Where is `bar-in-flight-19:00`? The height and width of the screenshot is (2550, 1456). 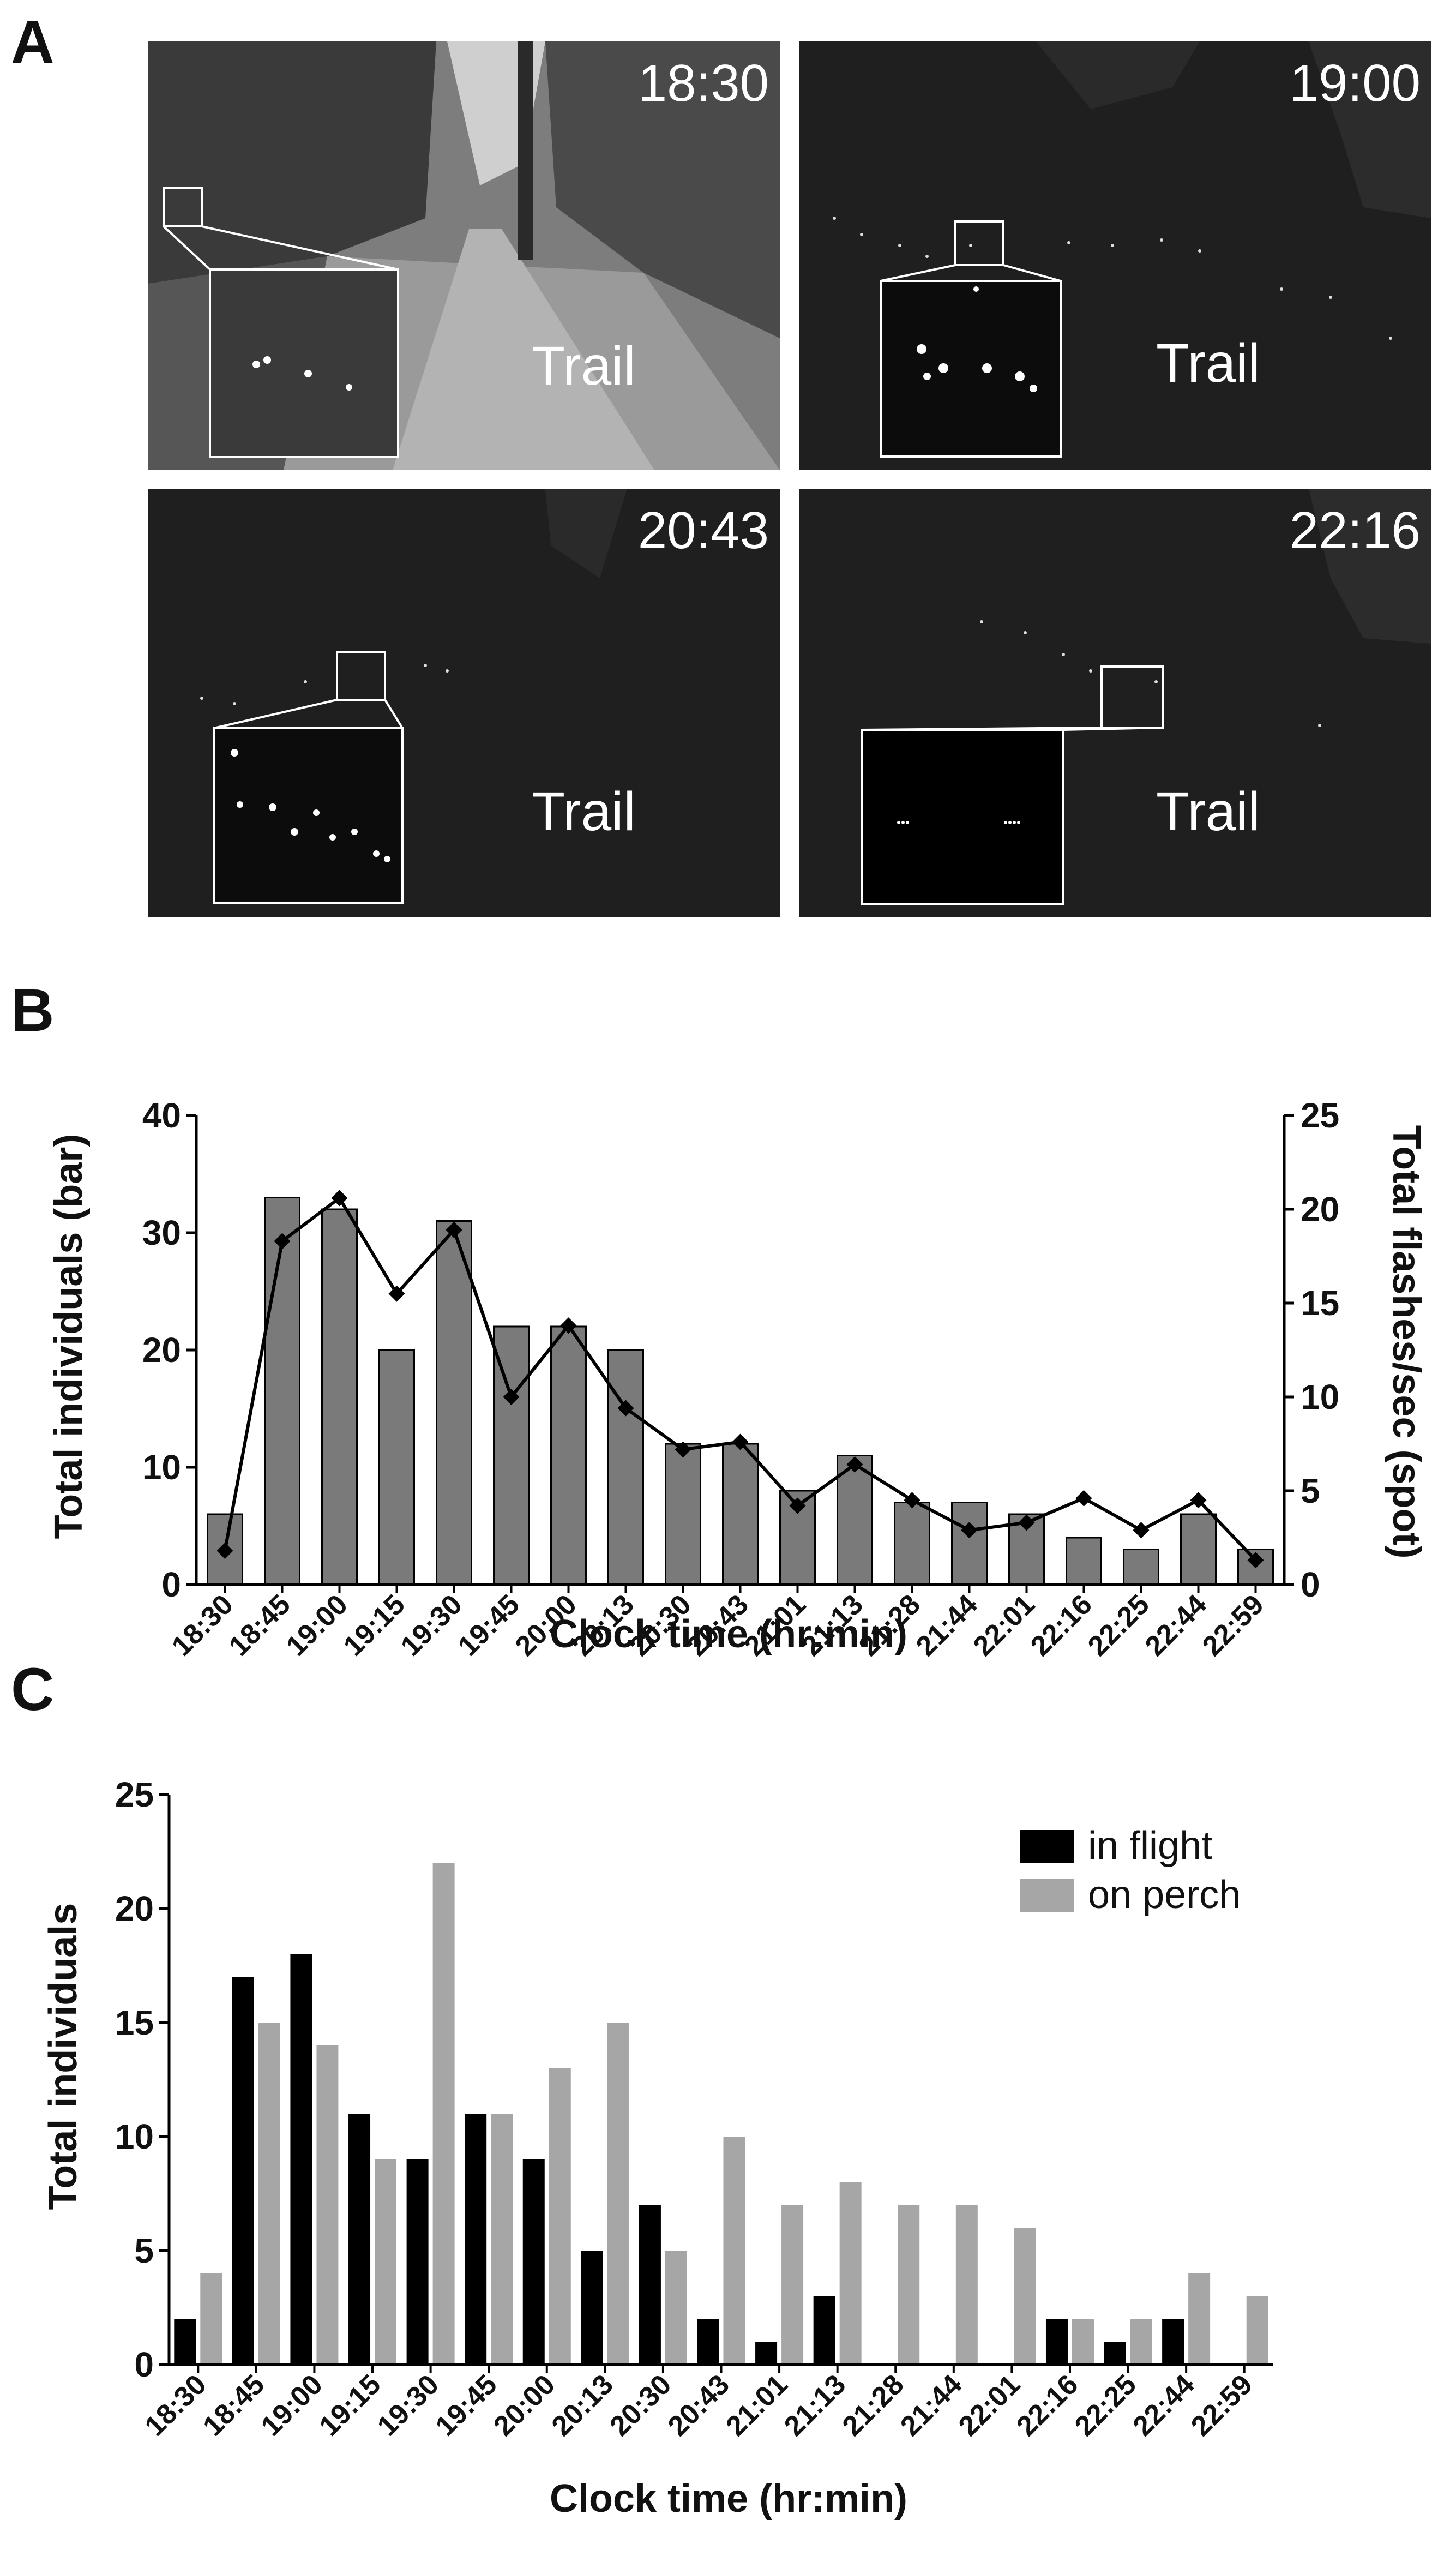
bar-in-flight-19:00 is located at coordinates (301, 2159).